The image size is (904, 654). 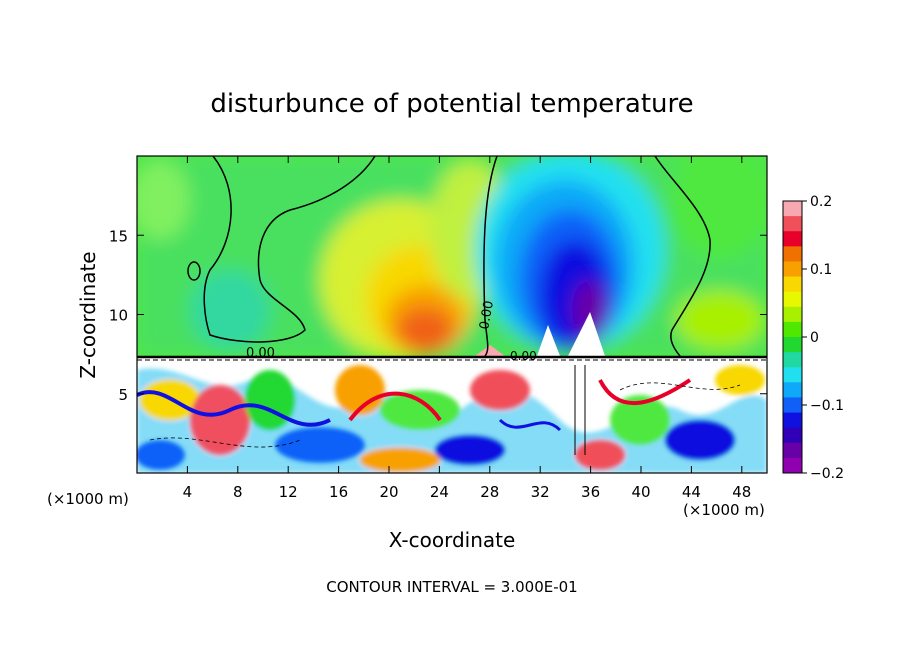 I want to click on x-tick-label: 28, so click(x=489, y=492).